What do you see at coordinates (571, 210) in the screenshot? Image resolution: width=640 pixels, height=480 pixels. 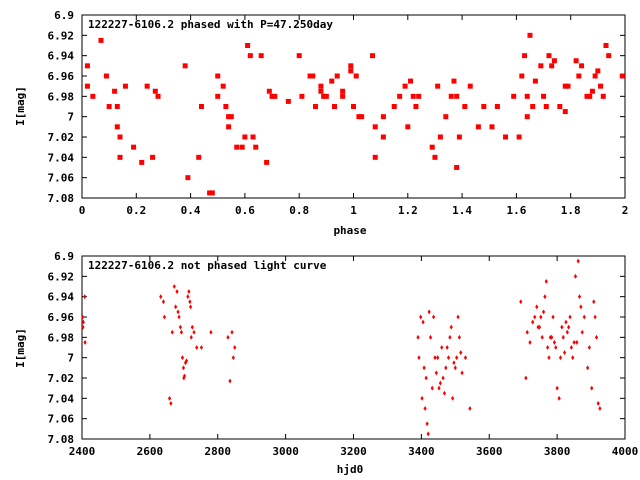 I see `x-tick-label: 1.8` at bounding box center [571, 210].